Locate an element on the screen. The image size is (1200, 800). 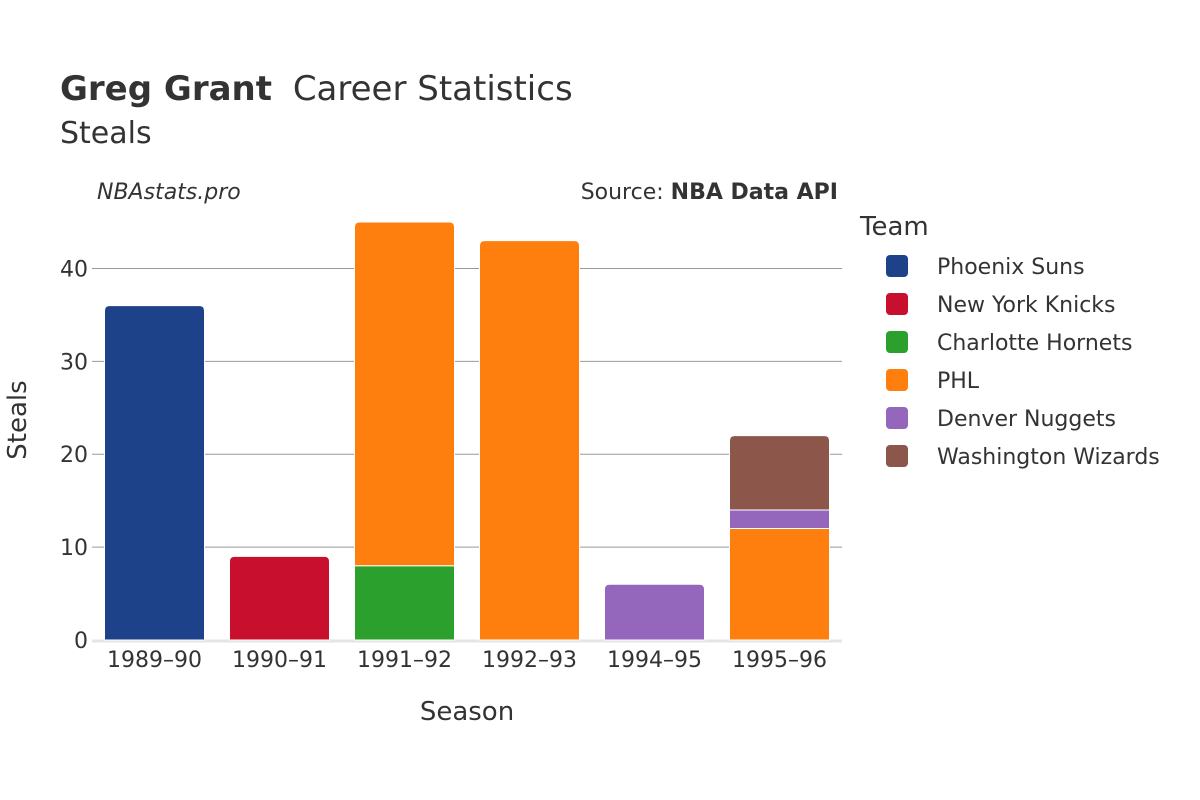
y-axis-title: Steals is located at coordinates (18, 419).